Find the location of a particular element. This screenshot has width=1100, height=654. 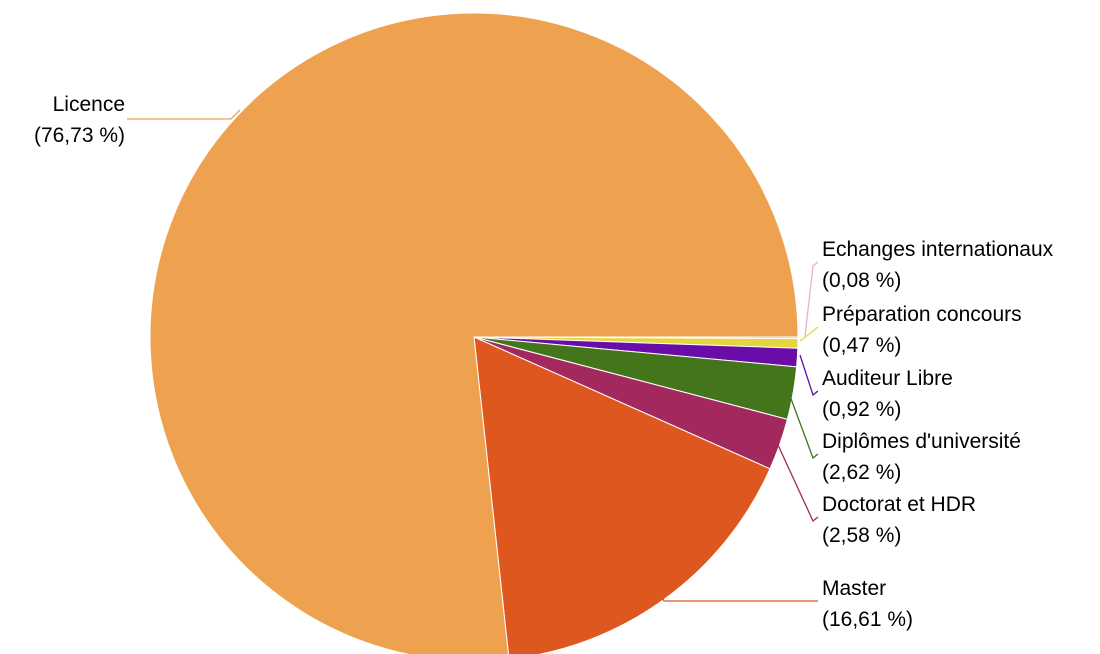

leader-line-echanges-internationaux is located at coordinates (811, 299).